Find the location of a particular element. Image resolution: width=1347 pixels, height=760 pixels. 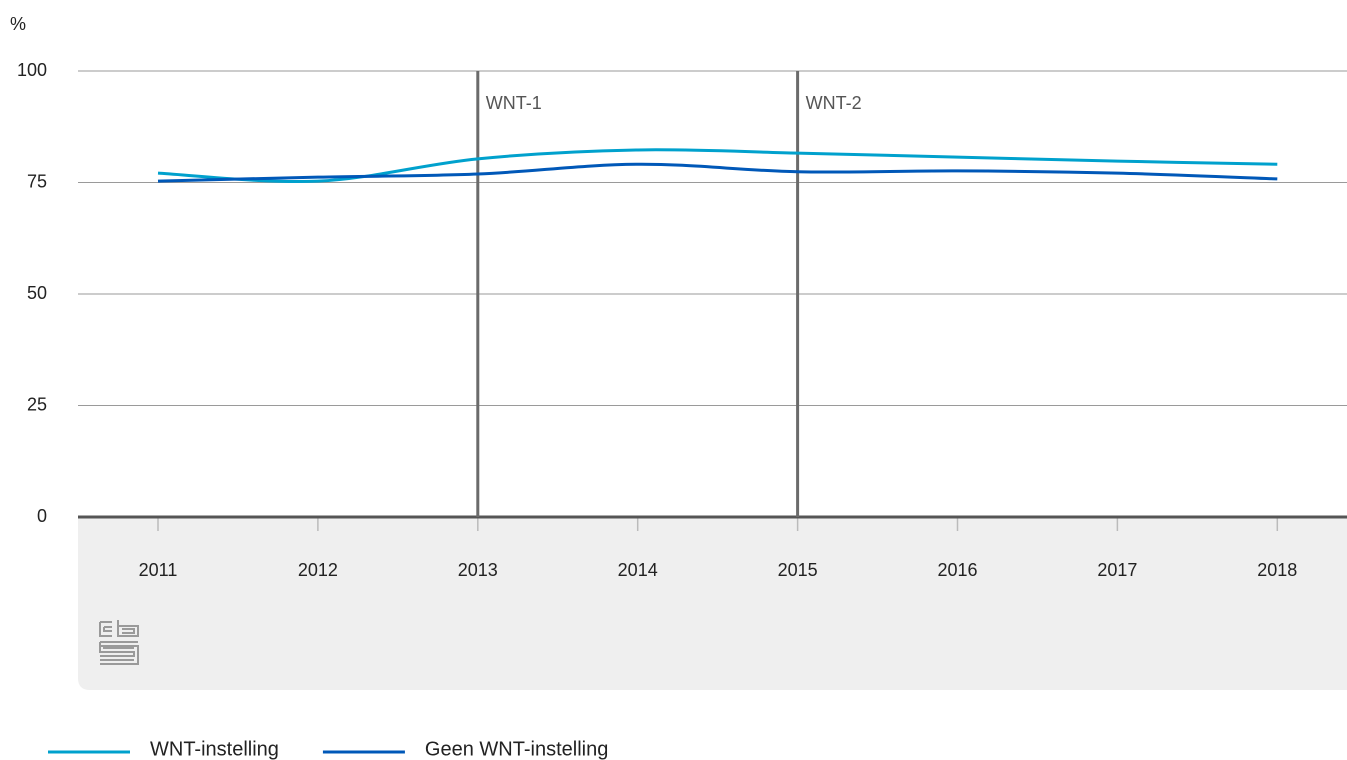

x-tick-label: 2014 is located at coordinates (638, 570).